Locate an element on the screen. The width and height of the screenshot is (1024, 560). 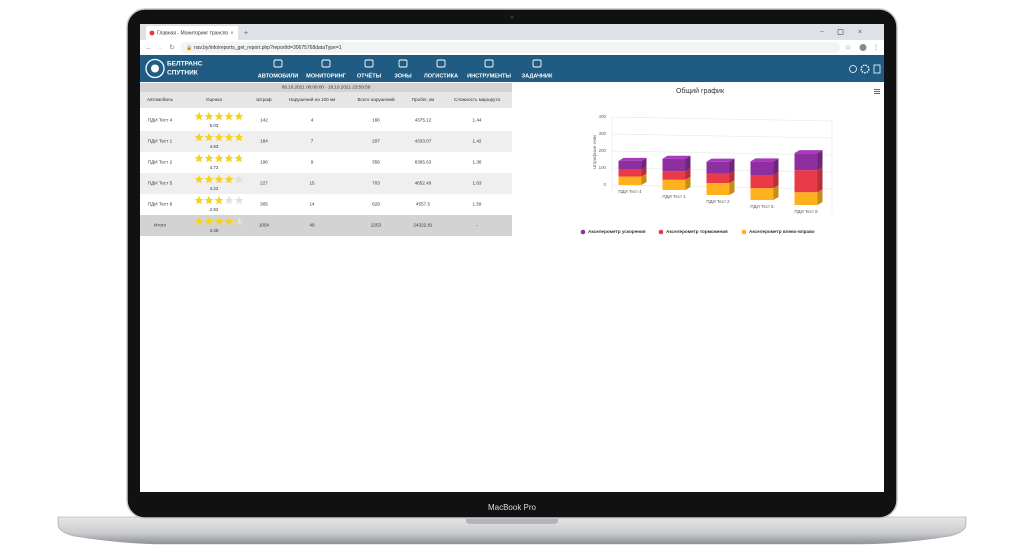
tab-icon is located at coordinates (152, 33).